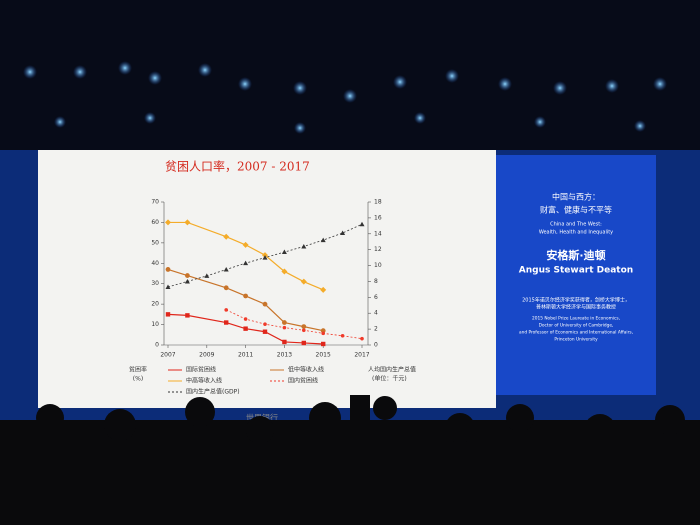 The width and height of the screenshot is (700, 525). Describe the element at coordinates (204, 381) in the screenshot. I see `legend-label: 中高等收入线` at that location.